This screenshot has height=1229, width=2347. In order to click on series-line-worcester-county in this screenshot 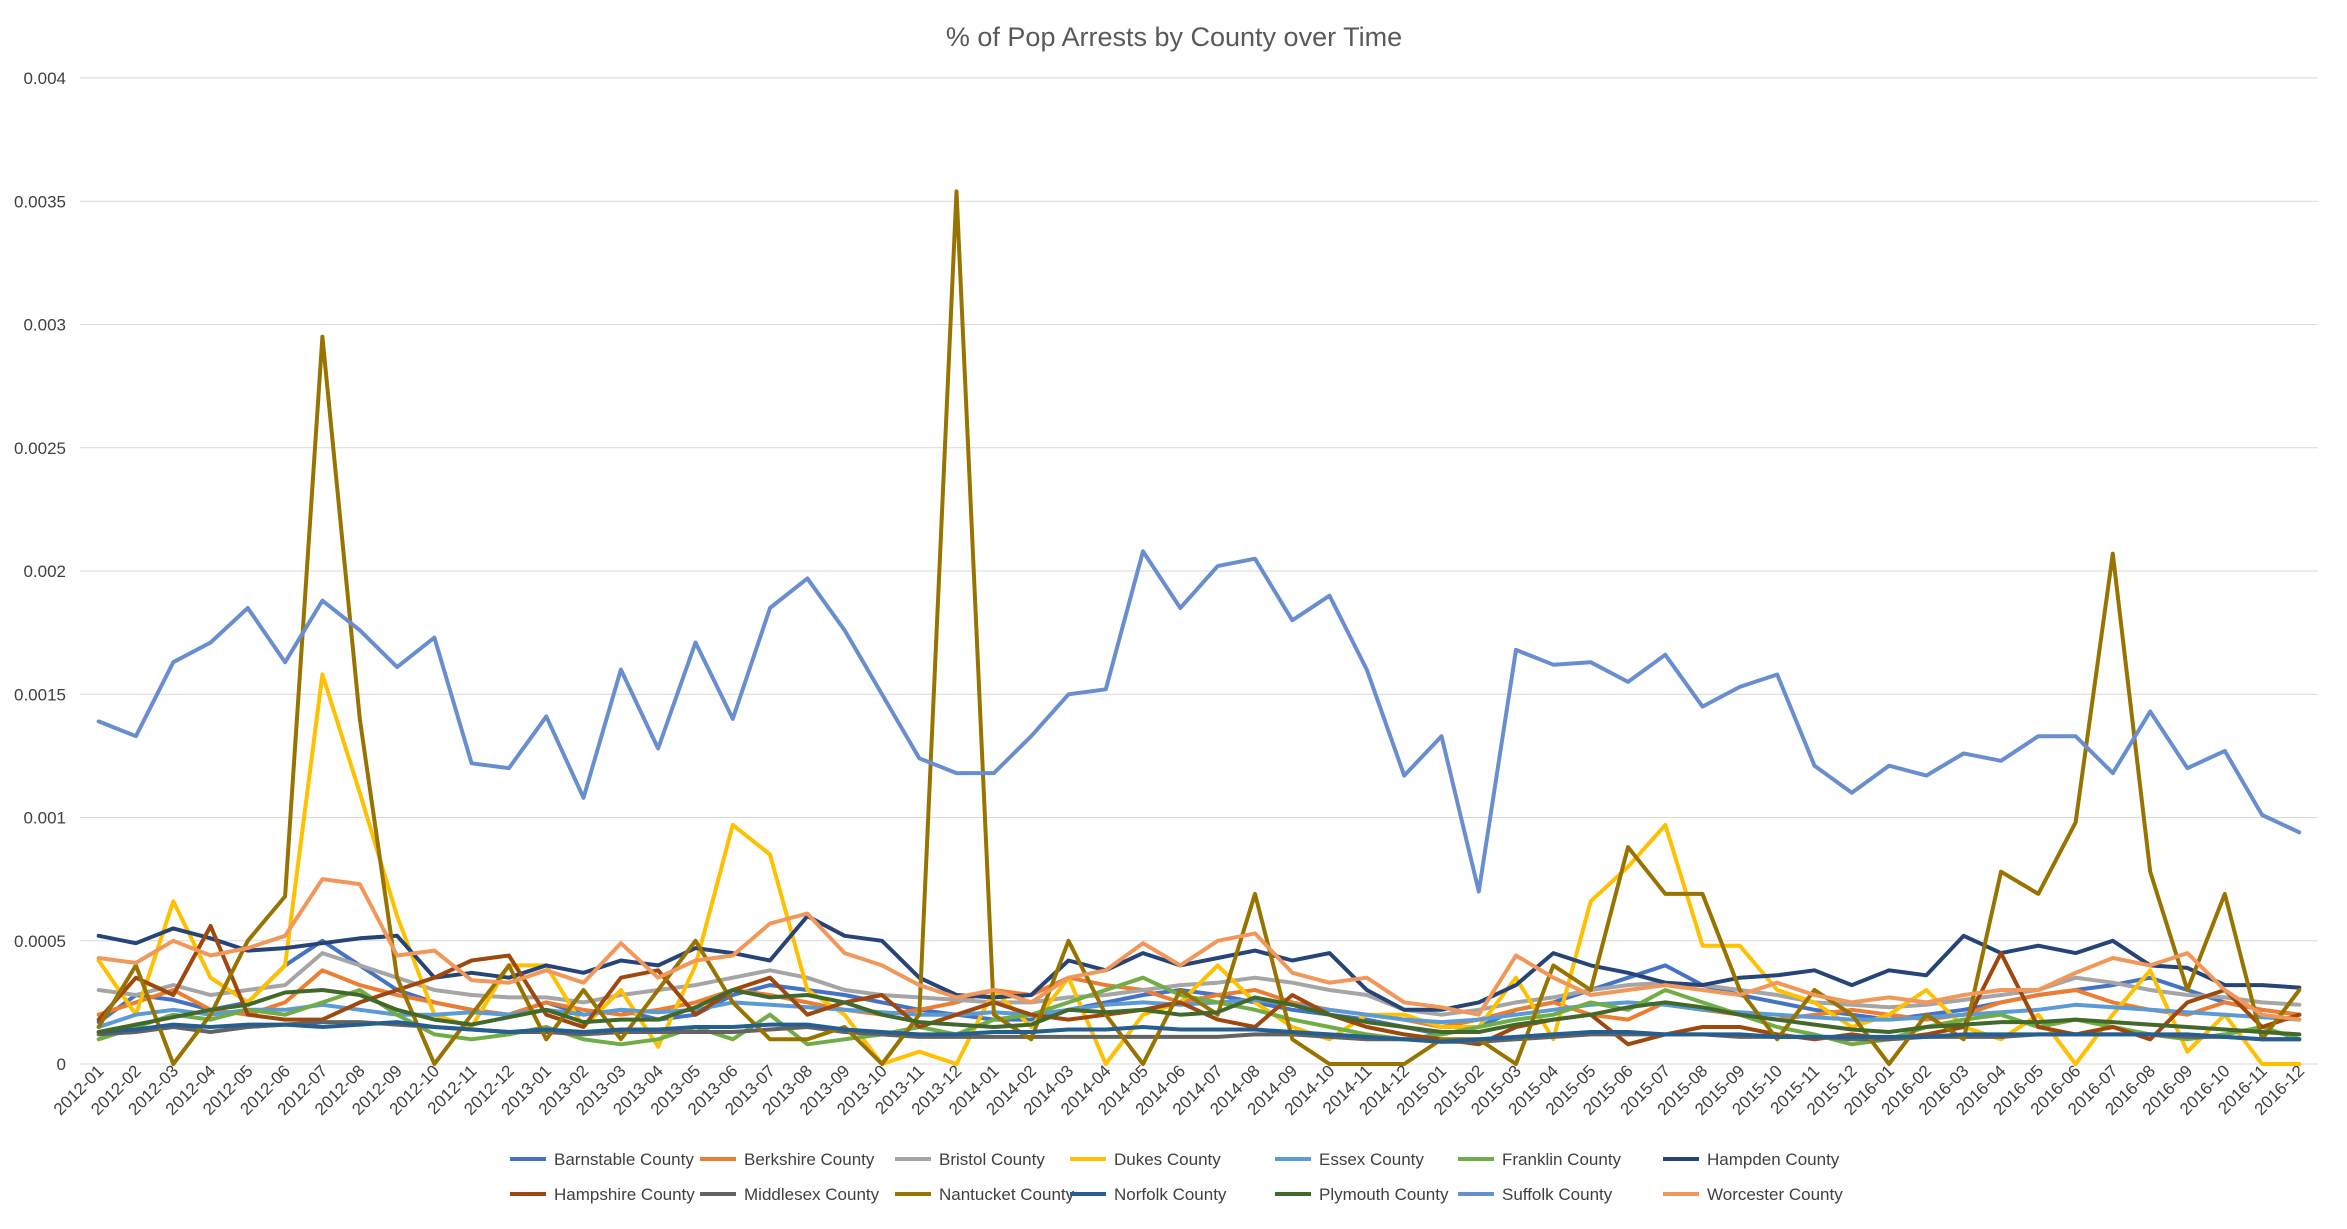, I will do `click(1199, 949)`.